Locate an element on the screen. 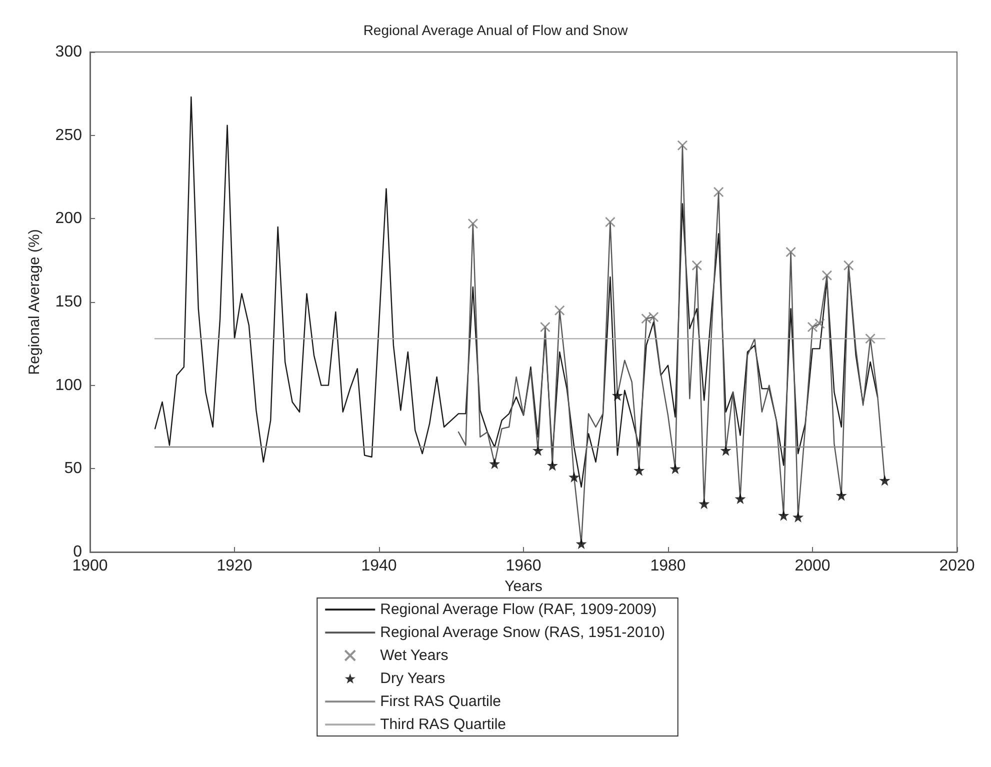  y-tick-label: 300 is located at coordinates (68, 52).